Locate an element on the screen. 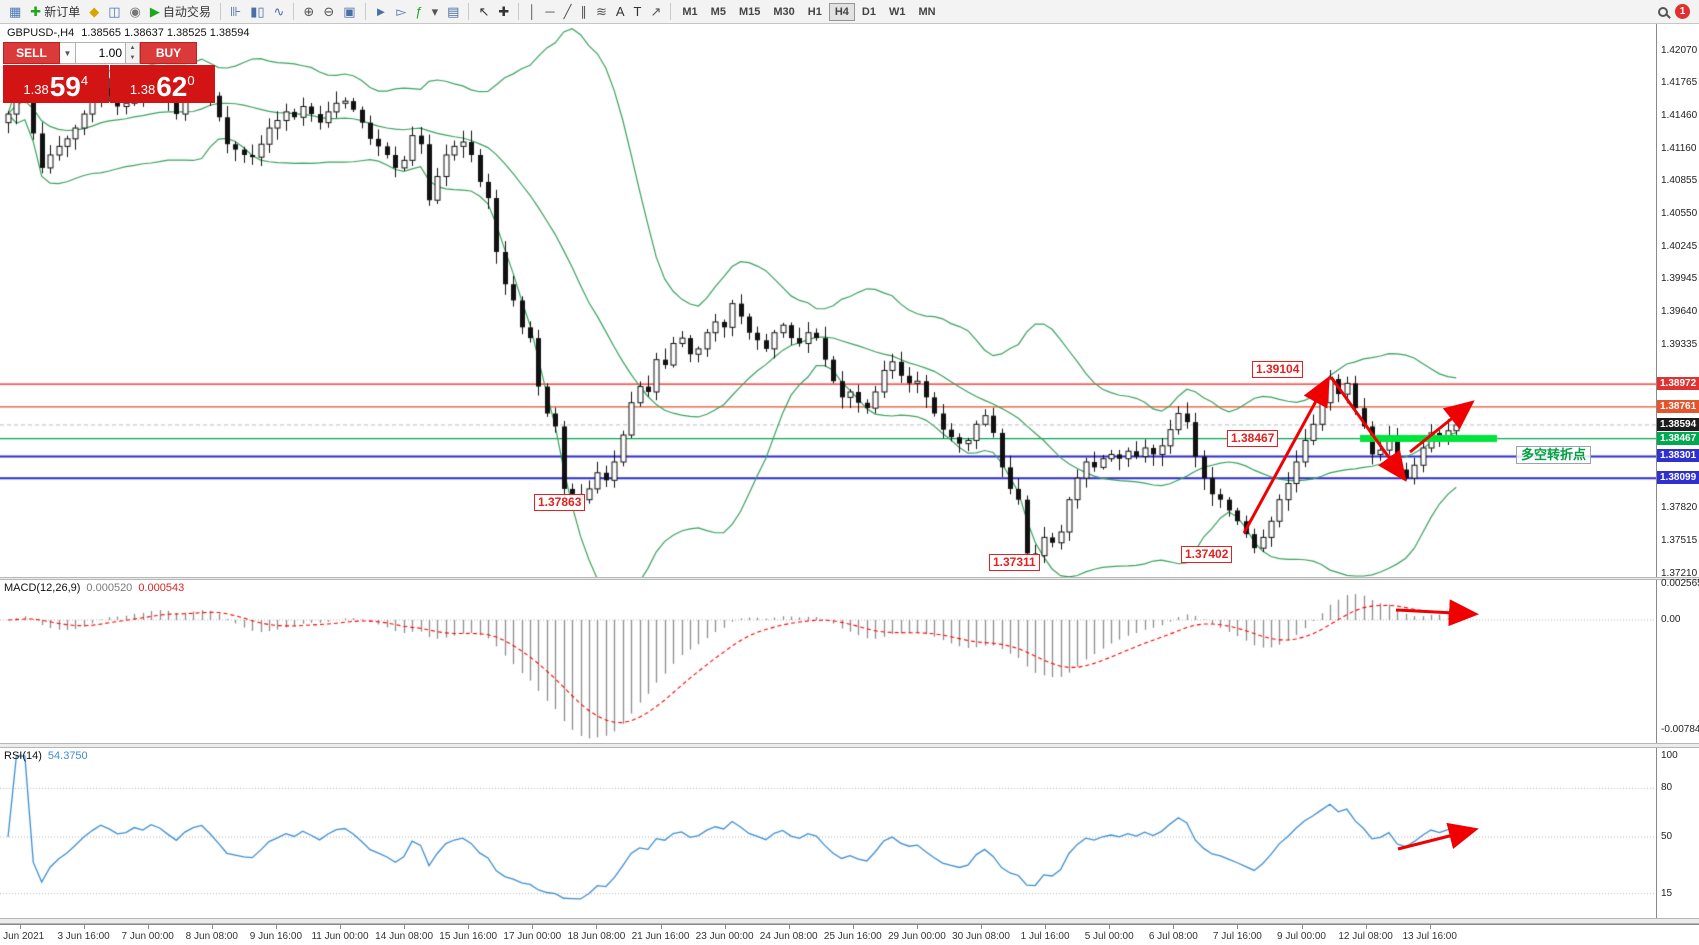  rsi-axis-tick: 80 is located at coordinates (1667, 788).